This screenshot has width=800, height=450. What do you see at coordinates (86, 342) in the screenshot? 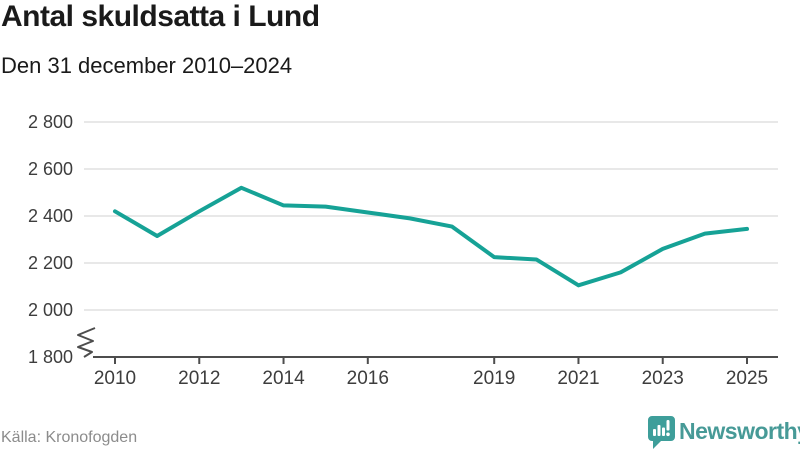
I see `axis-break-icon` at bounding box center [86, 342].